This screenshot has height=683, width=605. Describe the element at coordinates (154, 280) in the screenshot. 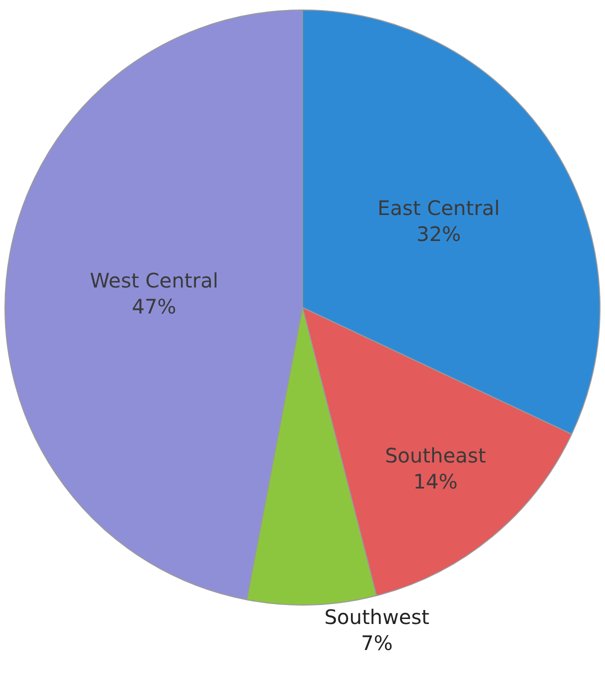

I see `slice-label: West Central` at that location.